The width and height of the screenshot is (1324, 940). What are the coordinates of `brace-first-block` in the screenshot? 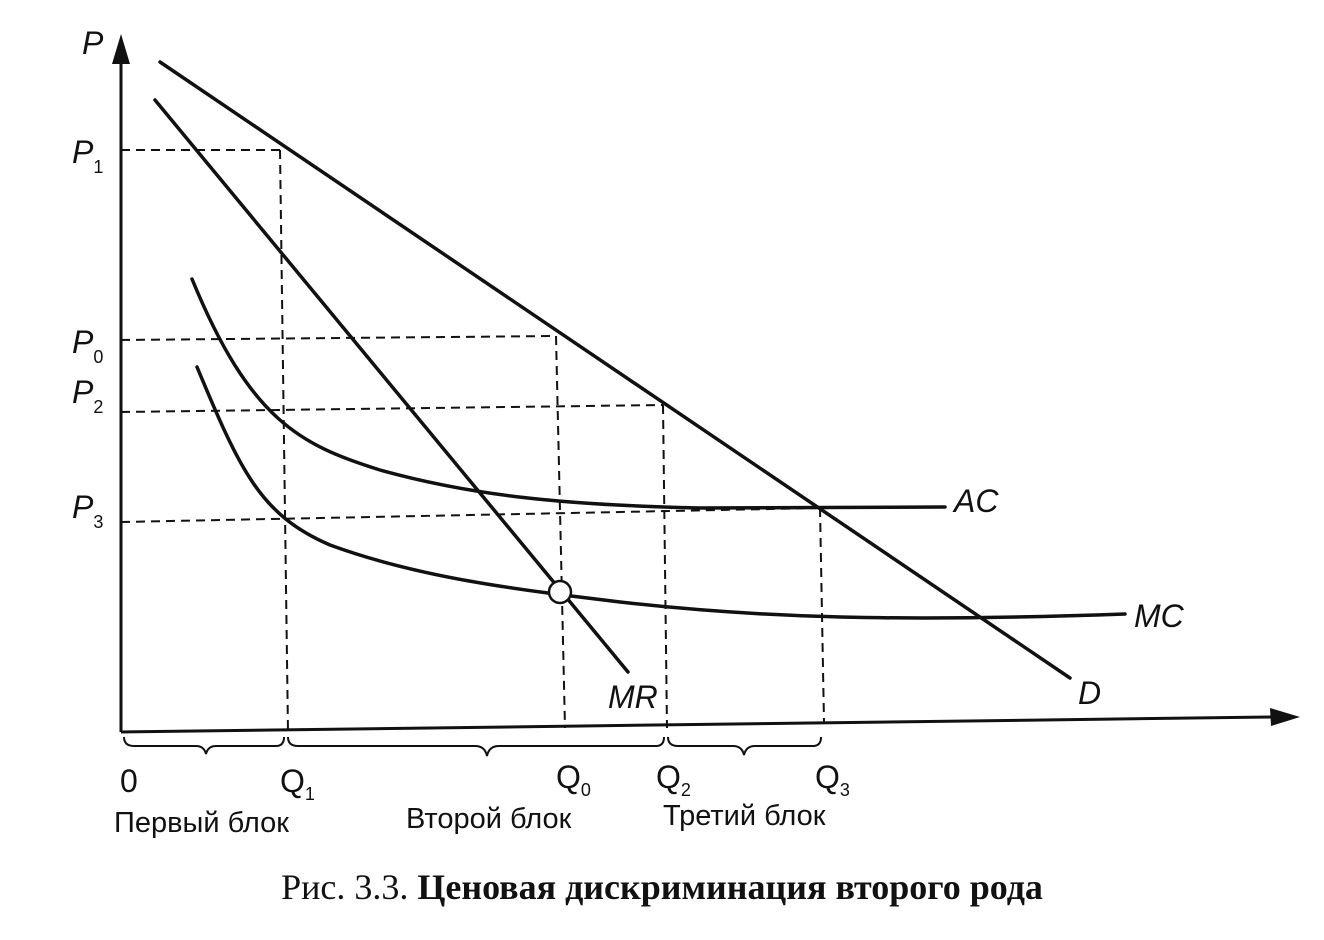 It's located at (204, 745).